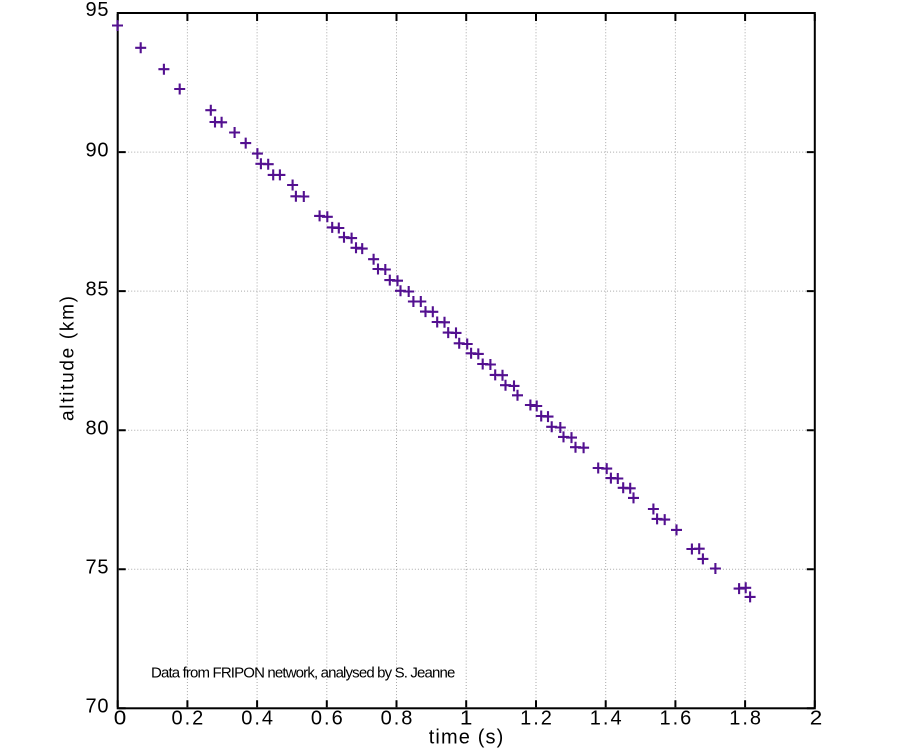 The image size is (900, 750). Describe the element at coordinates (97, 150) in the screenshot. I see `svg-text: 90` at that location.